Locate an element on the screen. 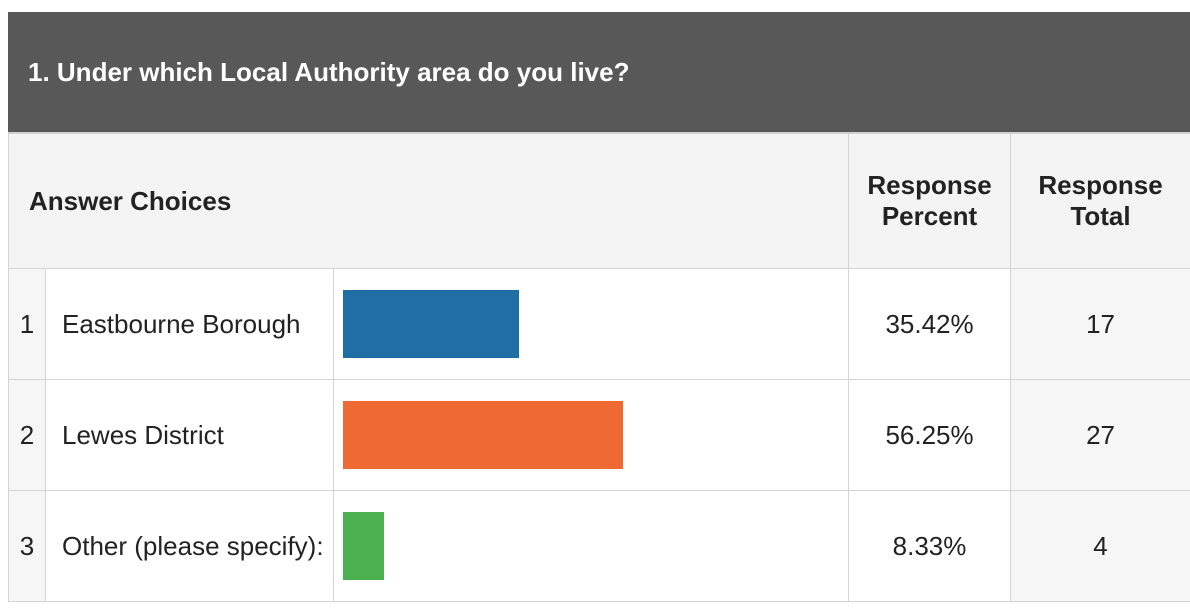 This screenshot has width=1190, height=610. response-percent: 56.25% is located at coordinates (930, 435).